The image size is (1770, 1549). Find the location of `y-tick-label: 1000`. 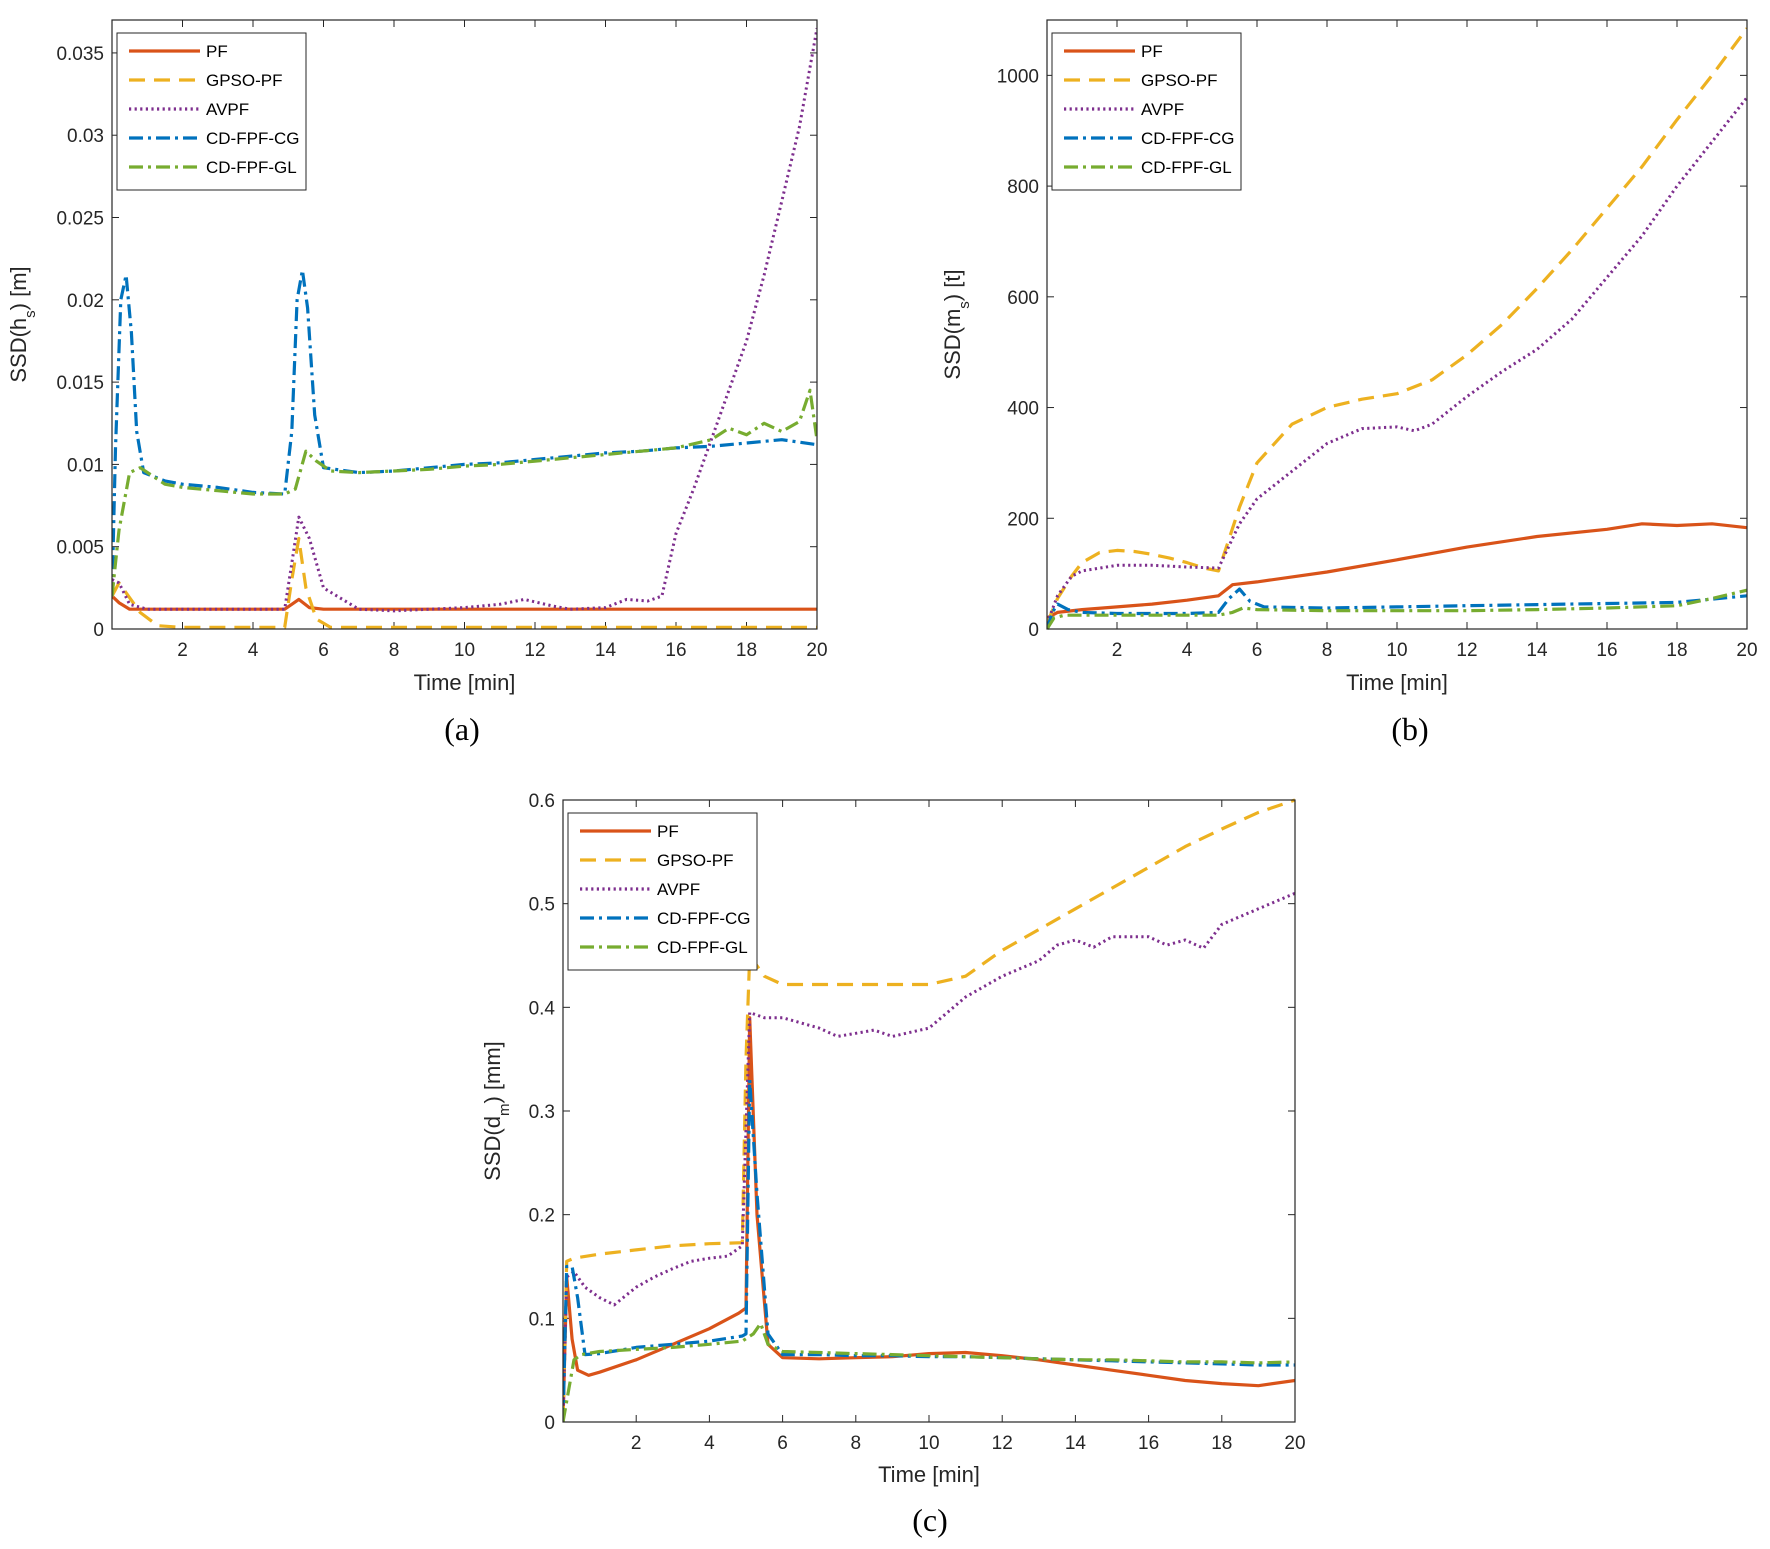

y-tick-label: 1000 is located at coordinates (1018, 76).